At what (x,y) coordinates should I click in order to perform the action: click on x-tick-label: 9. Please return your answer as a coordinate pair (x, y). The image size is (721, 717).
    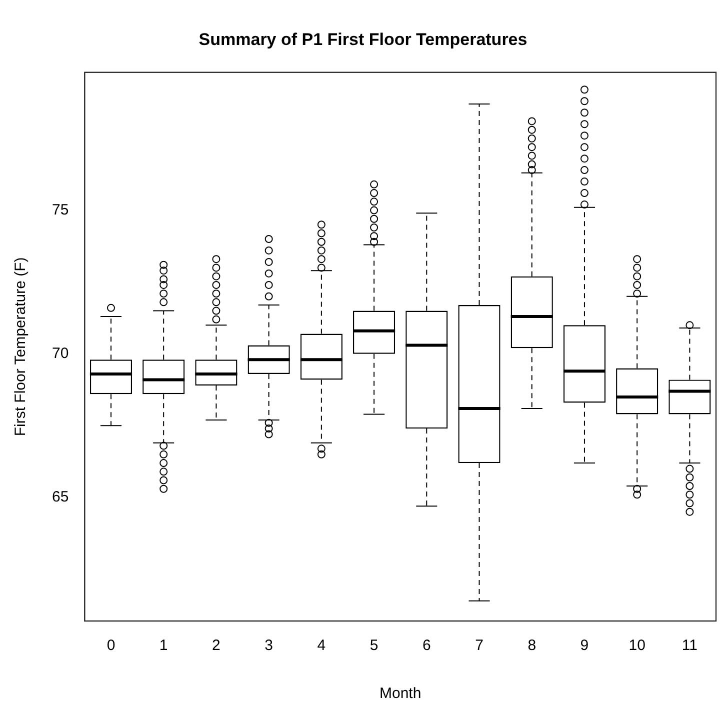
    Looking at the image, I should click on (584, 645).